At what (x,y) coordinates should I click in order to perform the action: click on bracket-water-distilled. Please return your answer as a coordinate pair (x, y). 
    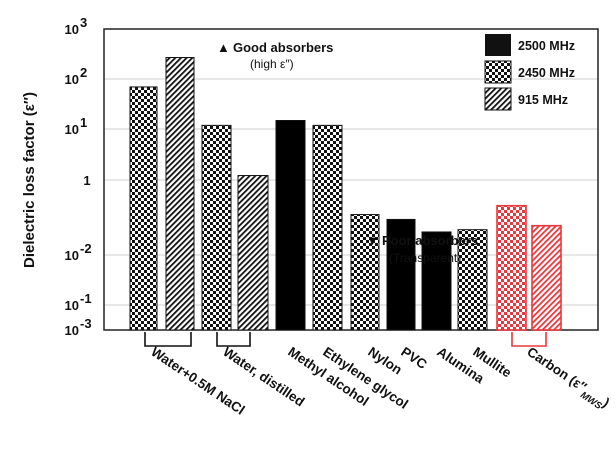
    Looking at the image, I should click on (233, 339).